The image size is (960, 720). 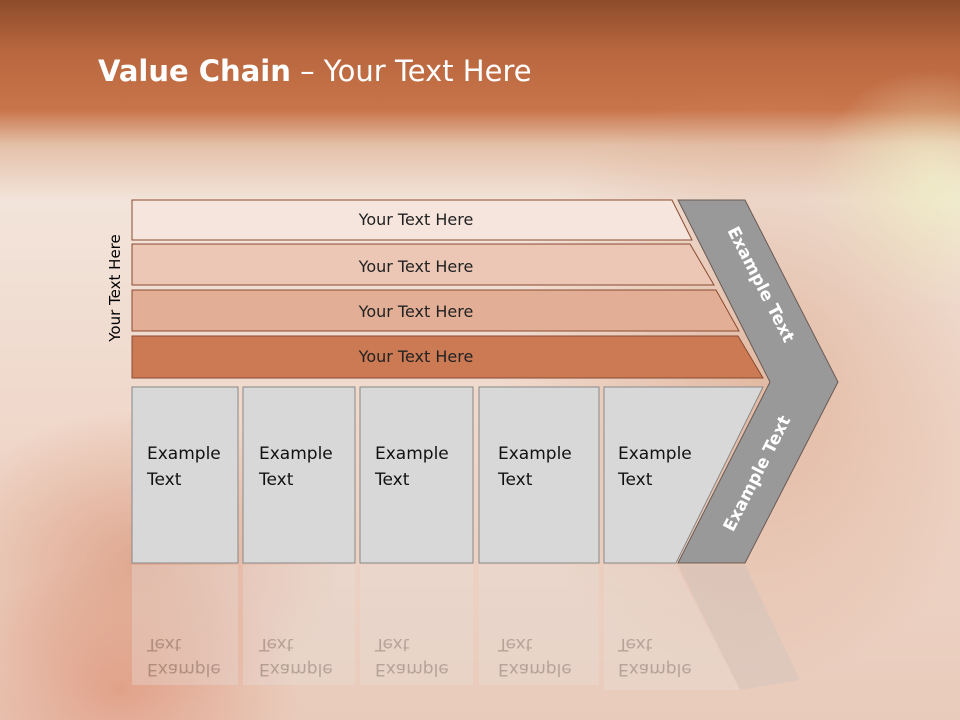 I want to click on bar-2-label: Your Text Here, so click(x=416, y=266).